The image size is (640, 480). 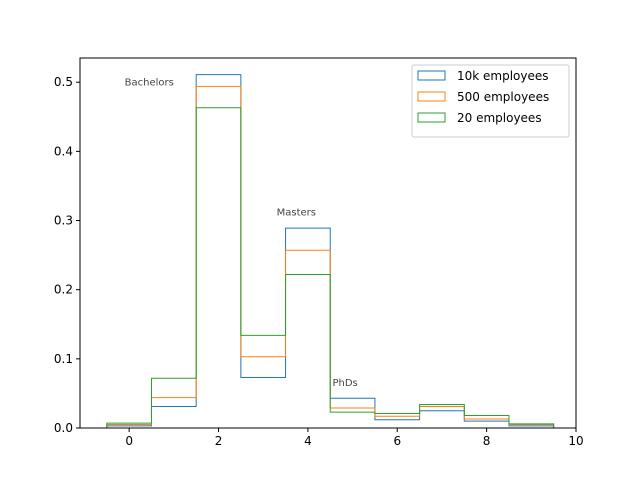 What do you see at coordinates (344, 383) in the screenshot?
I see `annotation-label: PhDs` at bounding box center [344, 383].